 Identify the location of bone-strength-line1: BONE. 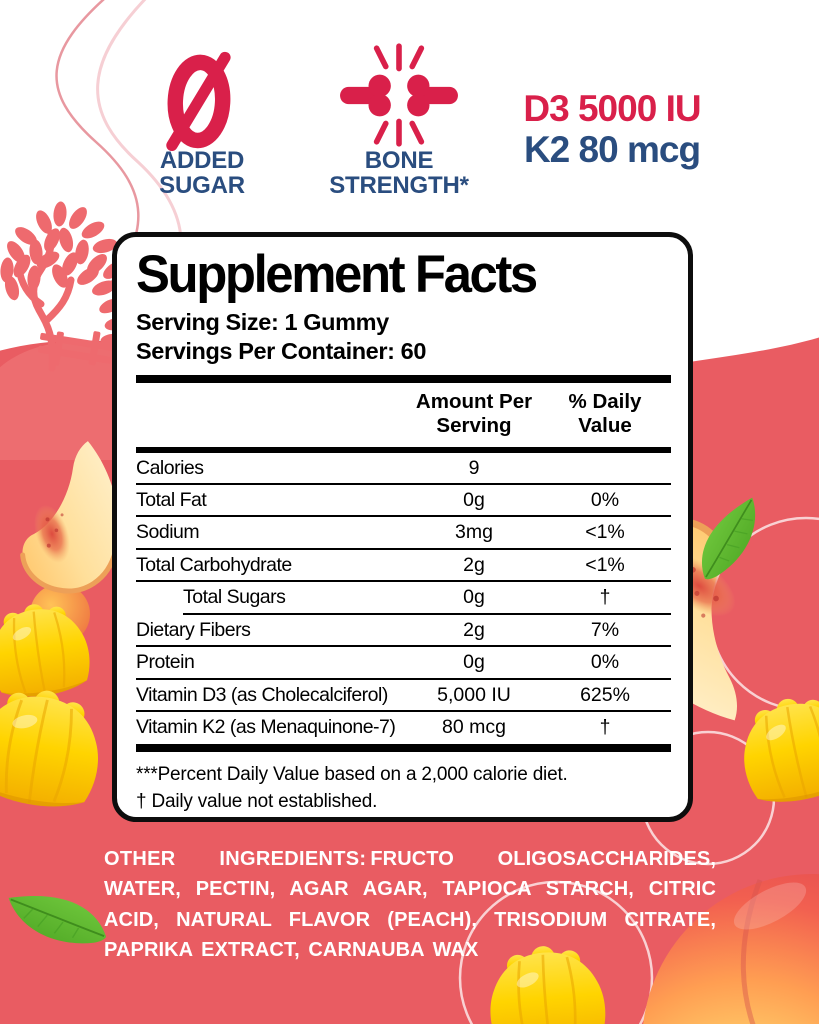
(399, 160).